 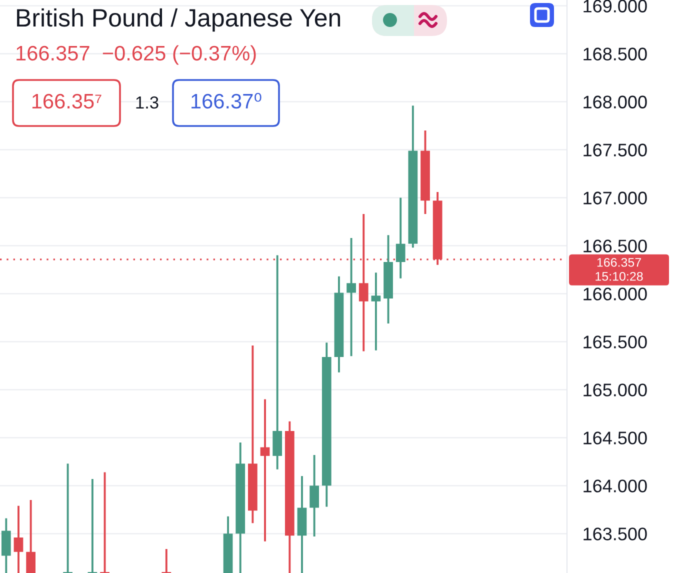 What do you see at coordinates (615, 102) in the screenshot?
I see `y-tick-label: 168.000` at bounding box center [615, 102].